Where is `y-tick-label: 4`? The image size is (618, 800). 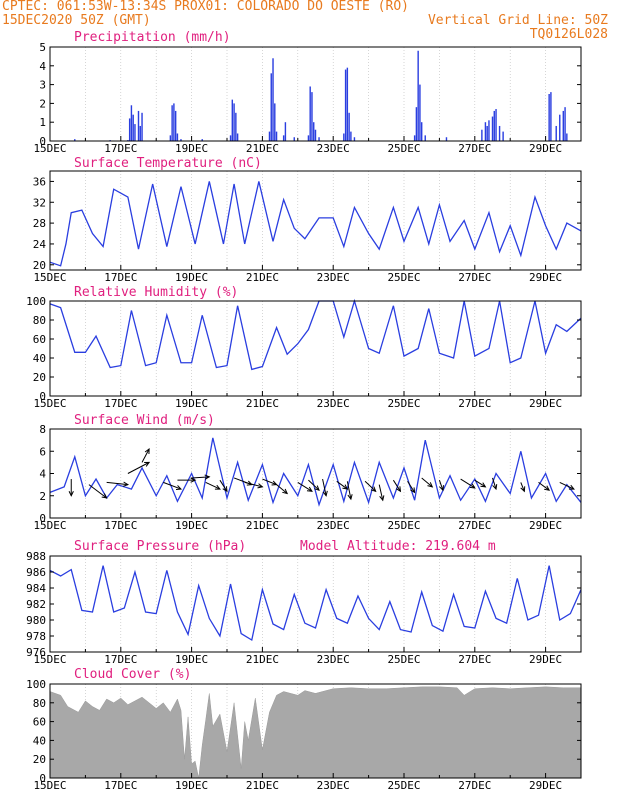 y-tick-label: 4 is located at coordinates (42, 474).